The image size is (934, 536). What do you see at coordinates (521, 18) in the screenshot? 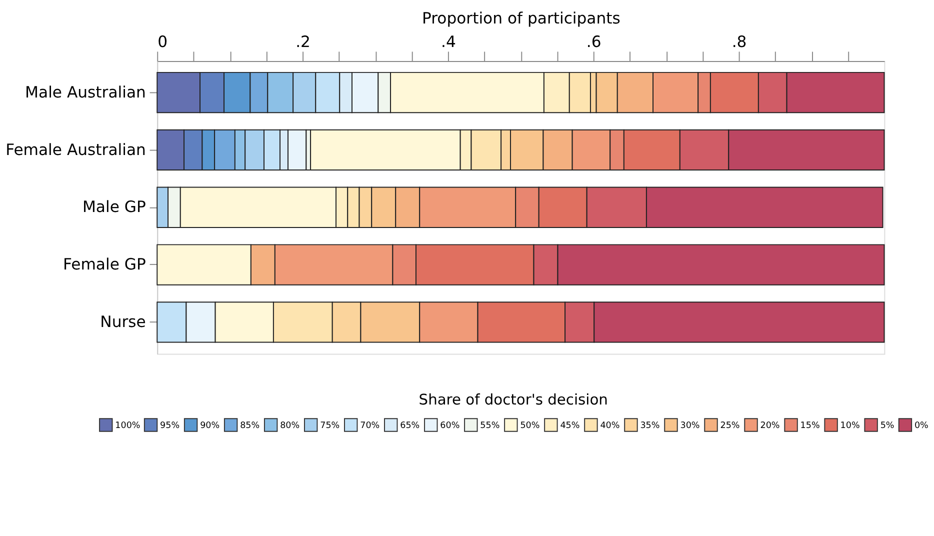
I see `x-axis-title: Proportion of participants` at bounding box center [521, 18].